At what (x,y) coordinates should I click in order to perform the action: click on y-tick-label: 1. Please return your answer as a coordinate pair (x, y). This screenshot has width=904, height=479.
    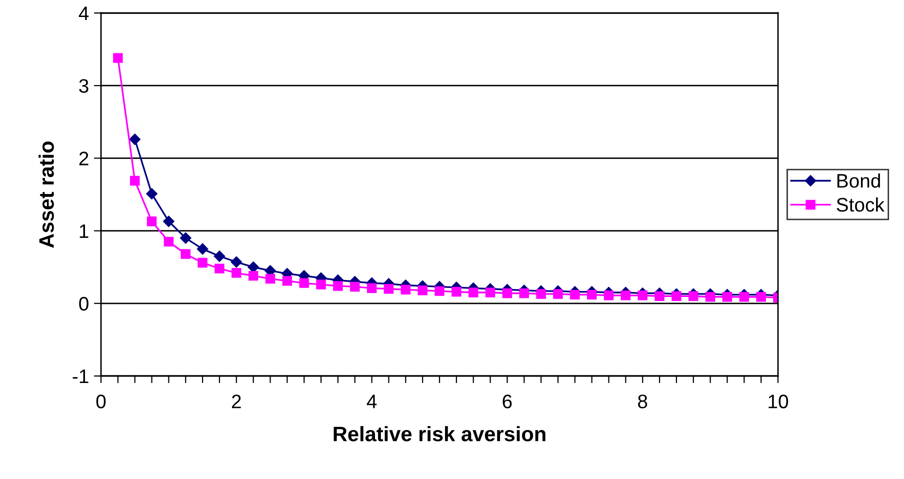
    Looking at the image, I should click on (84, 231).